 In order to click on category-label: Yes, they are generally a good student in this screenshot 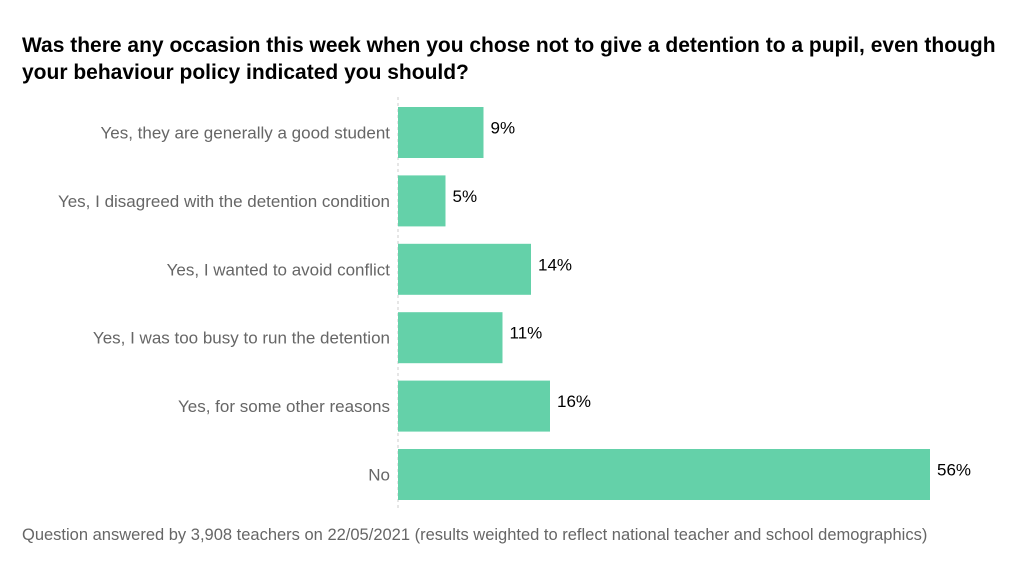, I will do `click(245, 133)`.